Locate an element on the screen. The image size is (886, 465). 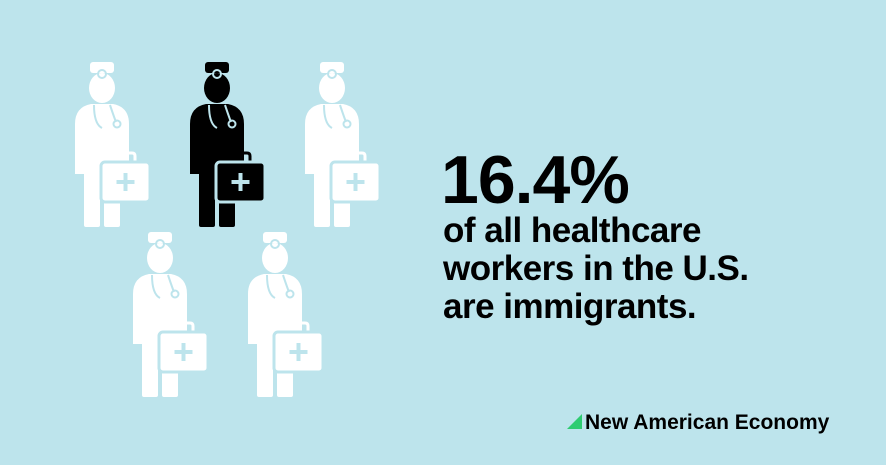
headline-line: of all healthcare is located at coordinates (572, 230).